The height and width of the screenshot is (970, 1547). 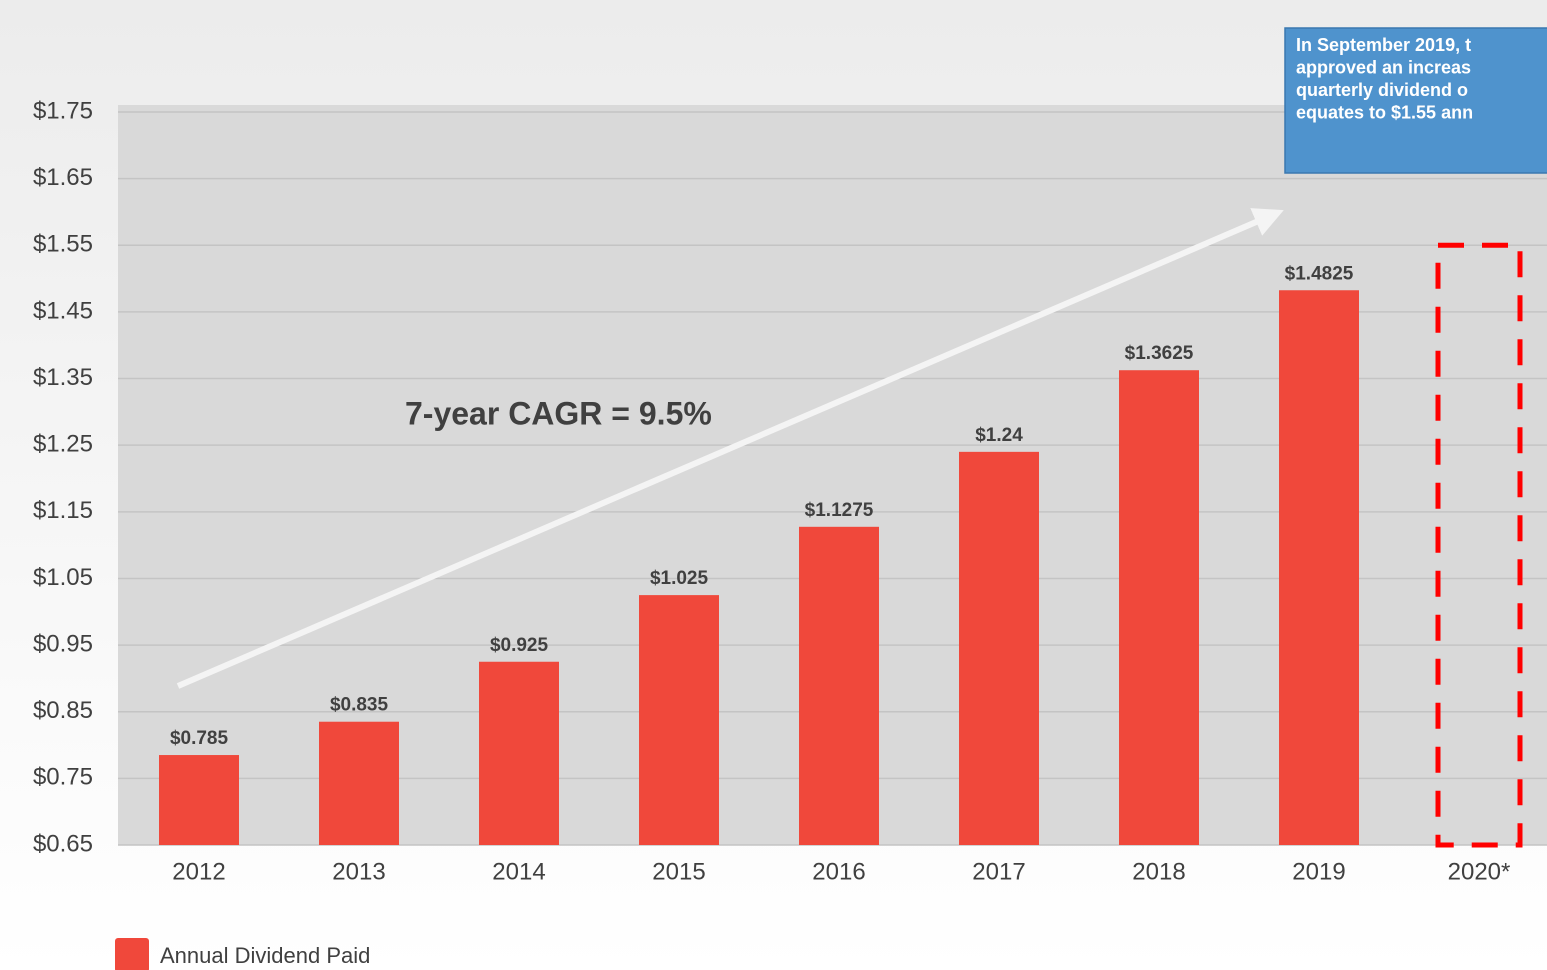 What do you see at coordinates (519, 645) in the screenshot?
I see `data-label: $0.925` at bounding box center [519, 645].